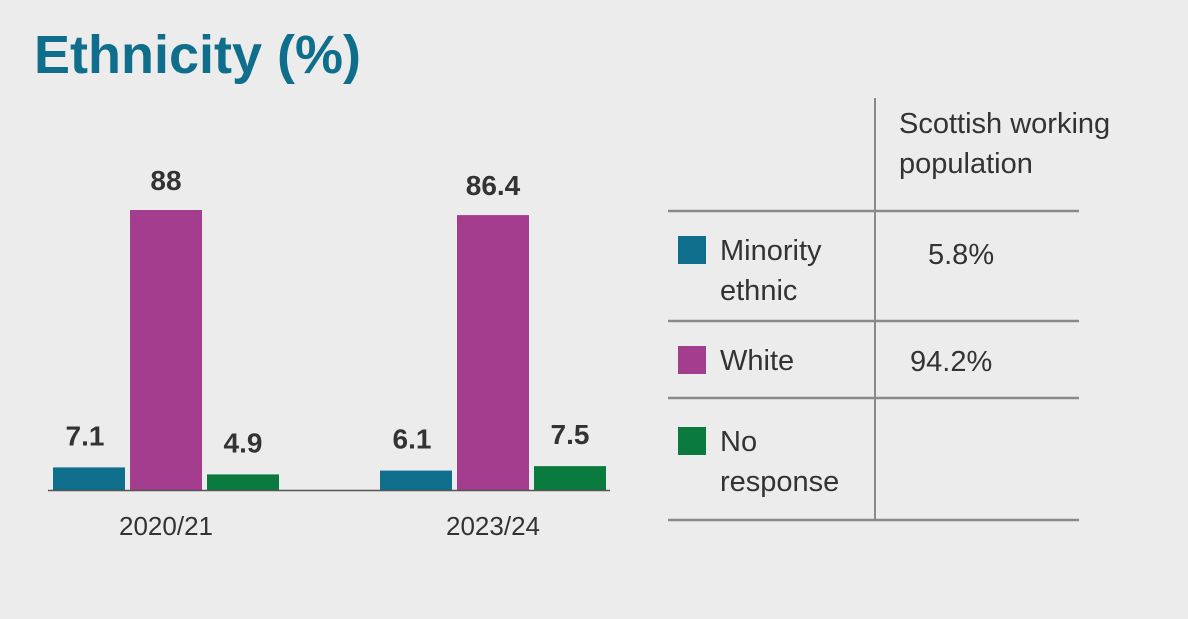 The height and width of the screenshot is (619, 1188). Describe the element at coordinates (85, 435) in the screenshot. I see `bar-value-label: 7.1` at that location.